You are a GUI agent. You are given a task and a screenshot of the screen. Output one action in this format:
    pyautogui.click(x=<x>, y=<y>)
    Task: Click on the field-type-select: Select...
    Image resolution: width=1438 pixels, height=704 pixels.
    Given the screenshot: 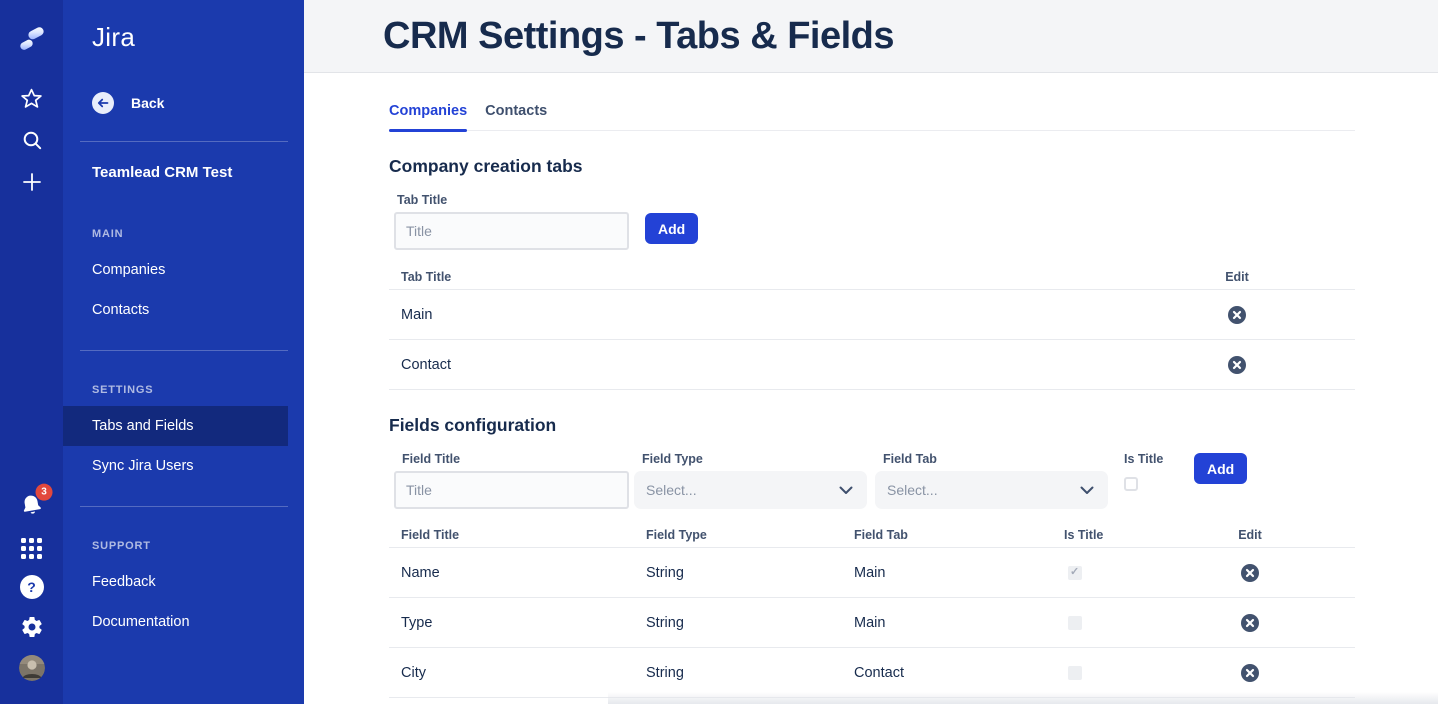 What is the action you would take?
    pyautogui.click(x=750, y=490)
    